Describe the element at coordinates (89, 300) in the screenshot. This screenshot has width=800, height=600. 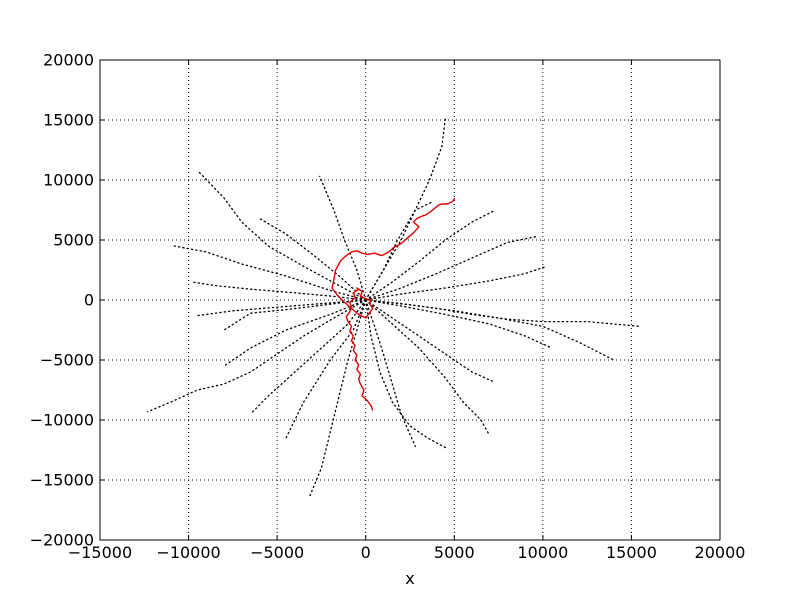
I see `y-tick-label: 0` at that location.